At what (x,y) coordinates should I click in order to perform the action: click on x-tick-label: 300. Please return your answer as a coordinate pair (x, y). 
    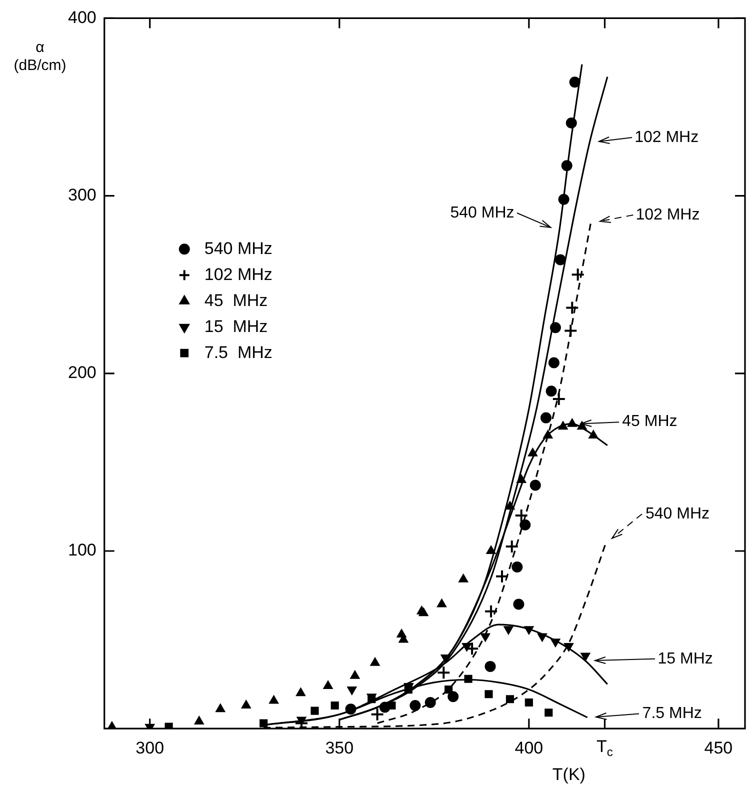
    Looking at the image, I should click on (150, 748).